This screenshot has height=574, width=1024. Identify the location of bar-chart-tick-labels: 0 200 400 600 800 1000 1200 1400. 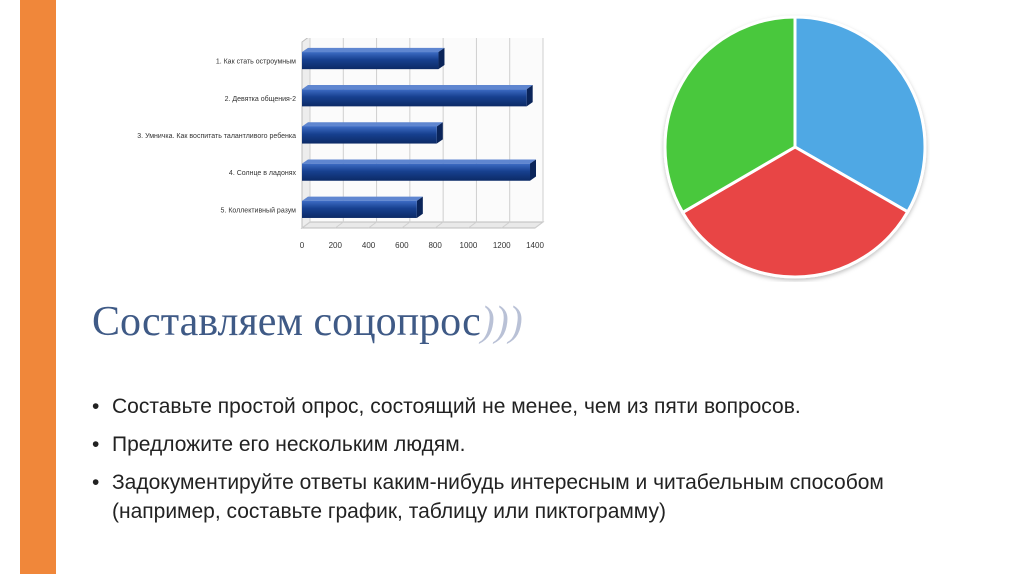
(422, 245).